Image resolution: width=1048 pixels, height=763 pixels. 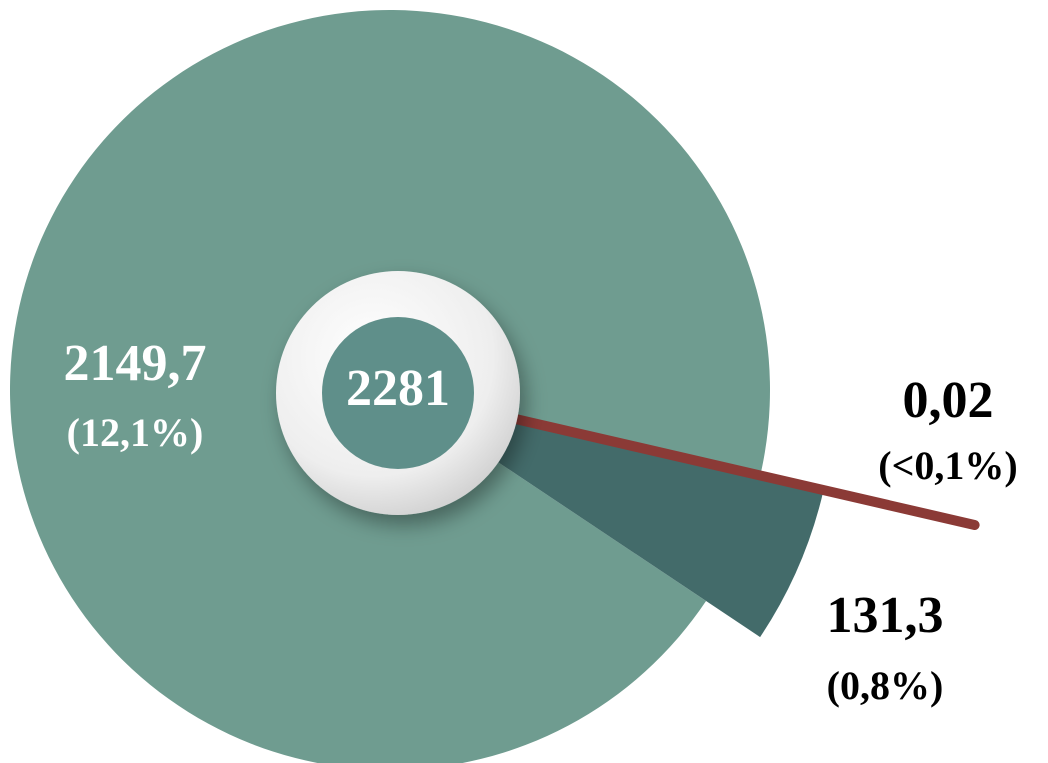 I want to click on value-label: 131,3, so click(x=885, y=615).